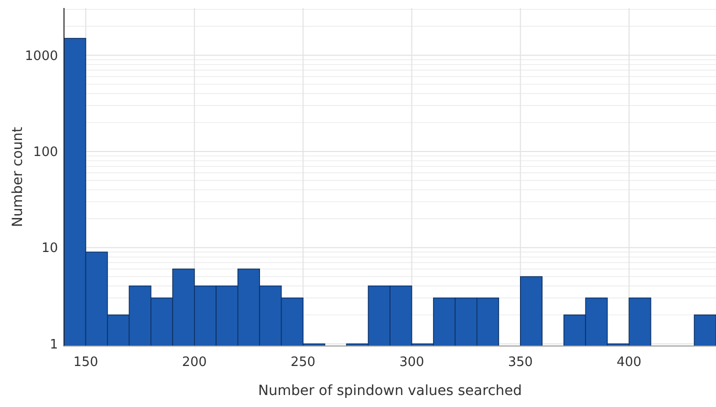 This screenshot has width=716, height=407. What do you see at coordinates (85, 362) in the screenshot?
I see `x-tick-label: 150` at bounding box center [85, 362].